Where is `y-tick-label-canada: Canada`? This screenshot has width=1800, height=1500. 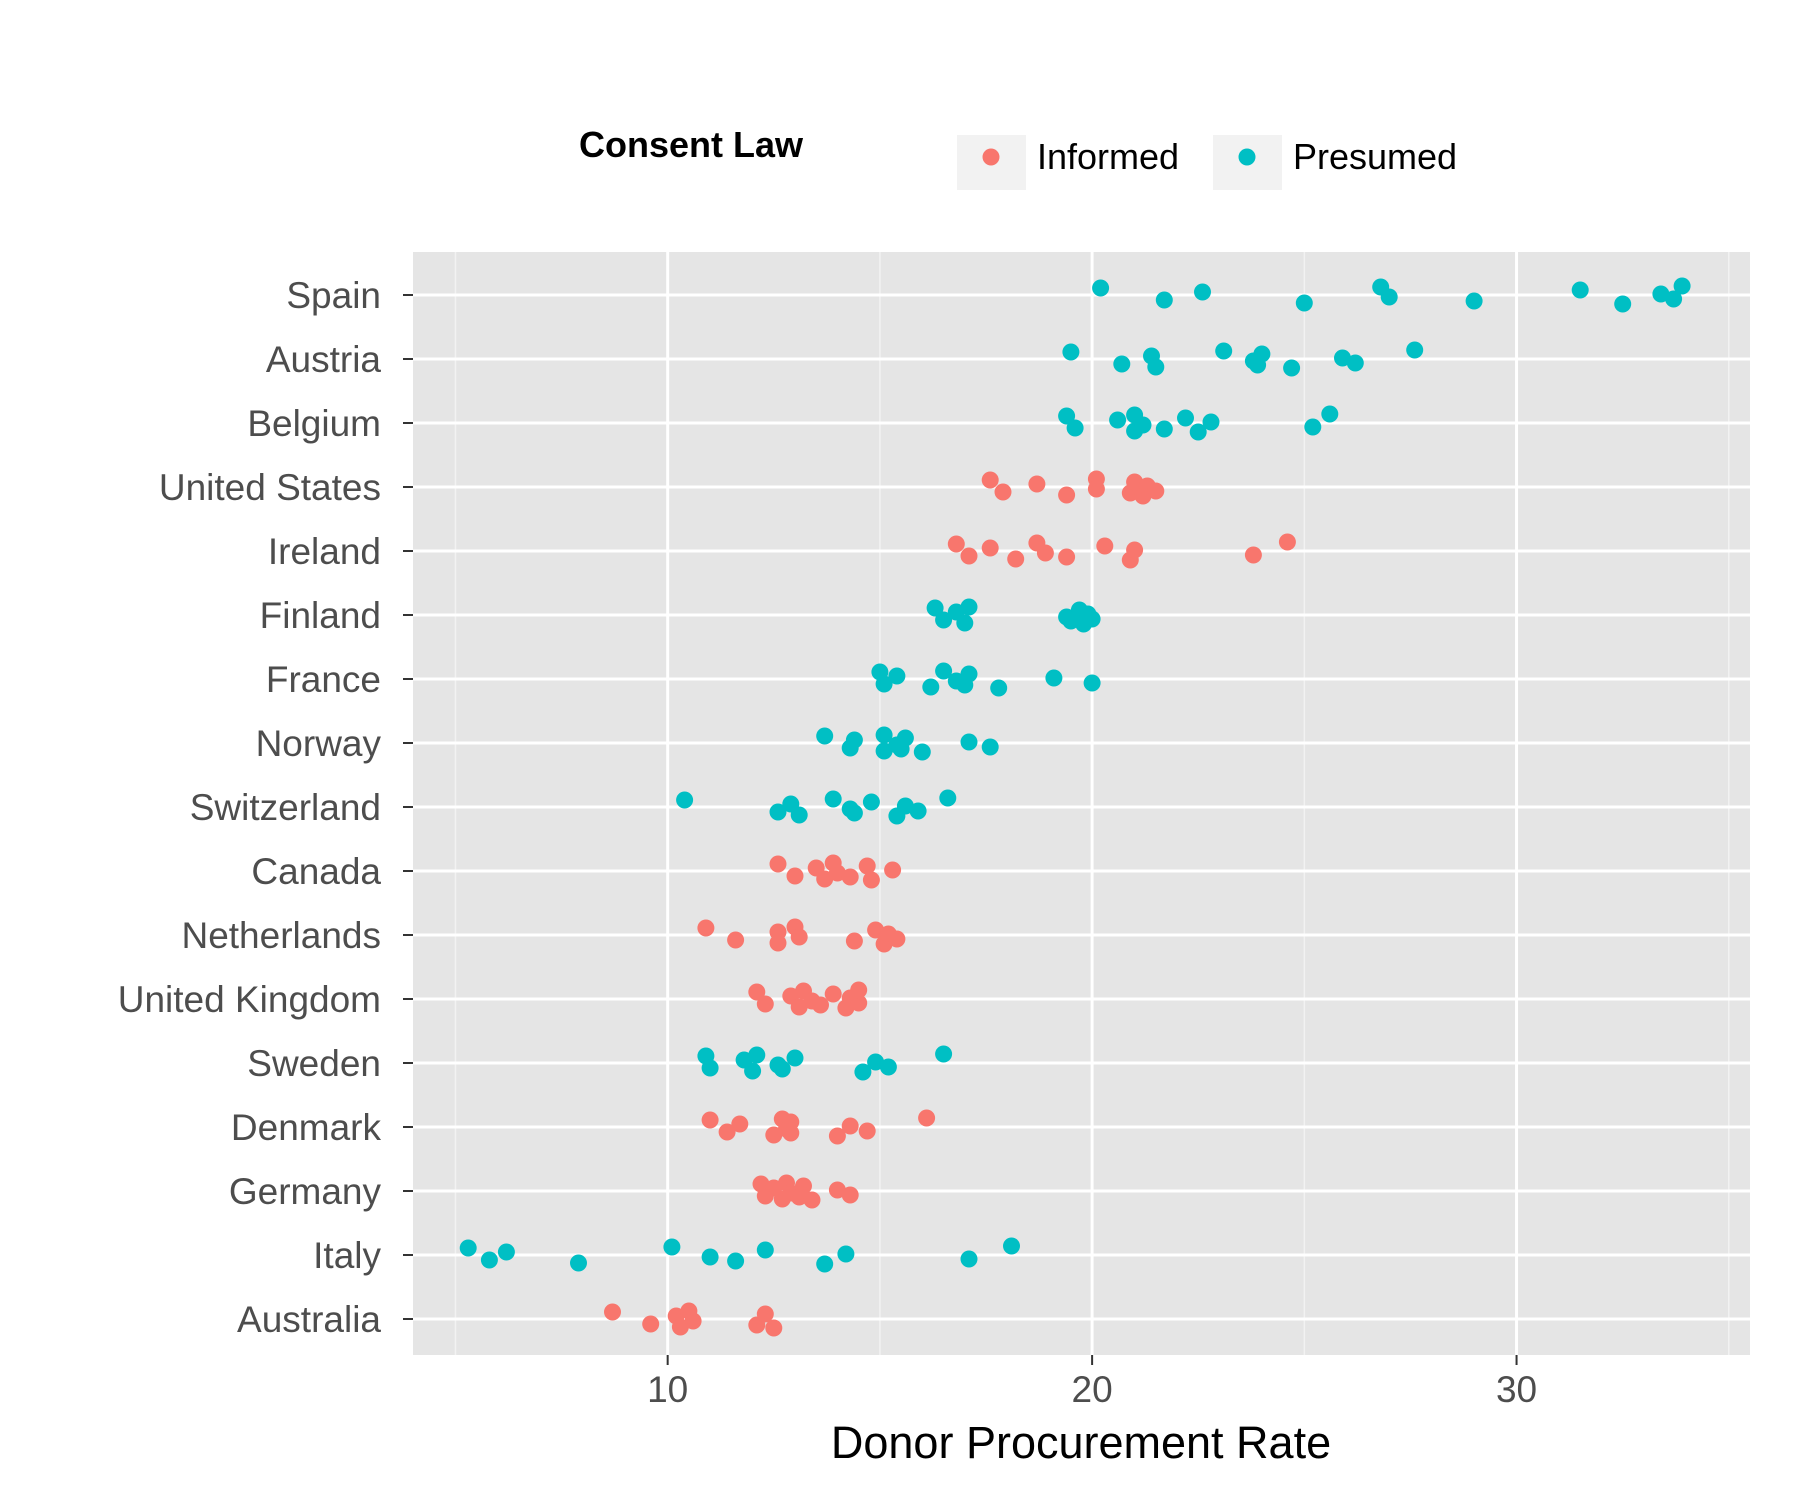
y-tick-label-canada: Canada is located at coordinates (316, 871).